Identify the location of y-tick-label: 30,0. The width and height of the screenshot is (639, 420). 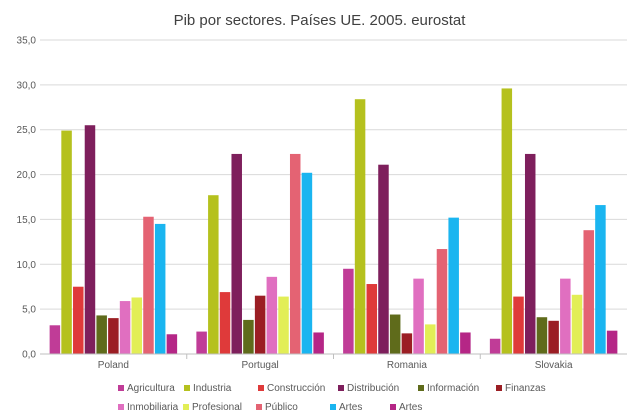
(27, 85).